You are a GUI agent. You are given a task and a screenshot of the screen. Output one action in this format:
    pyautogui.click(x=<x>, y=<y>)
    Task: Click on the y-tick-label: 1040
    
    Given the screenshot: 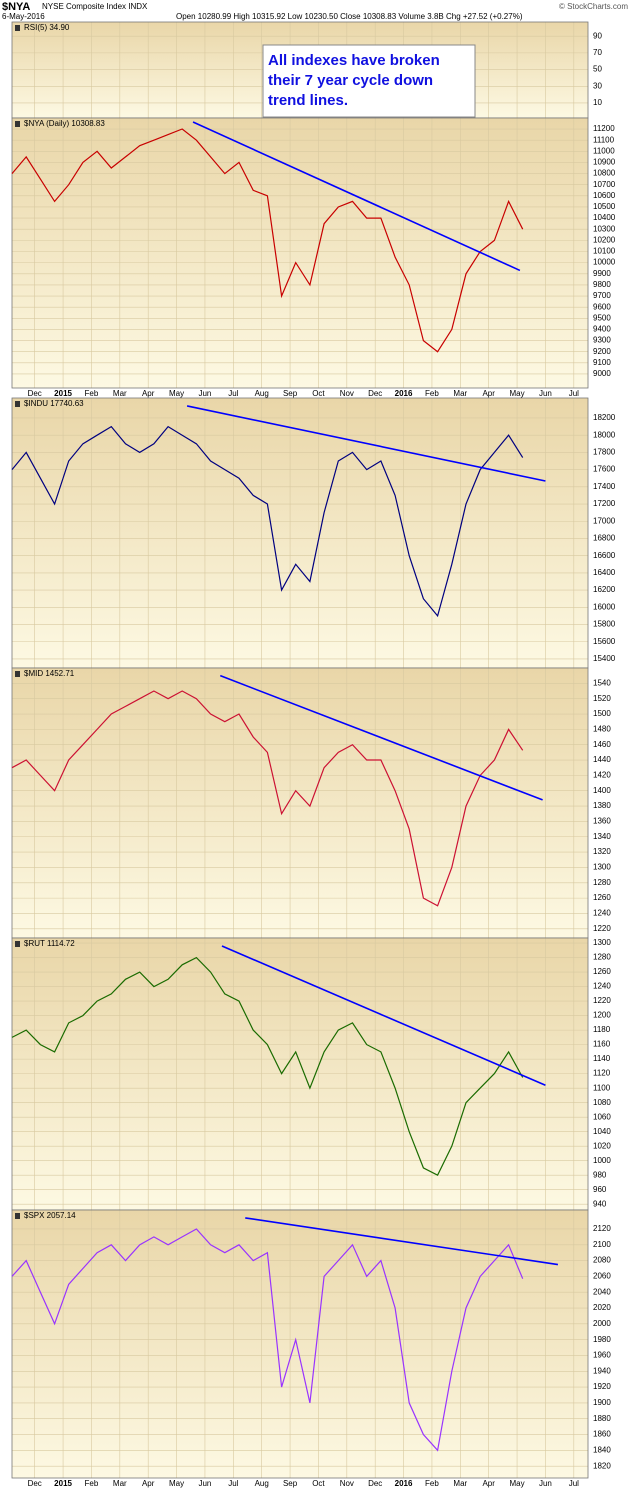 What is the action you would take?
    pyautogui.click(x=602, y=1131)
    